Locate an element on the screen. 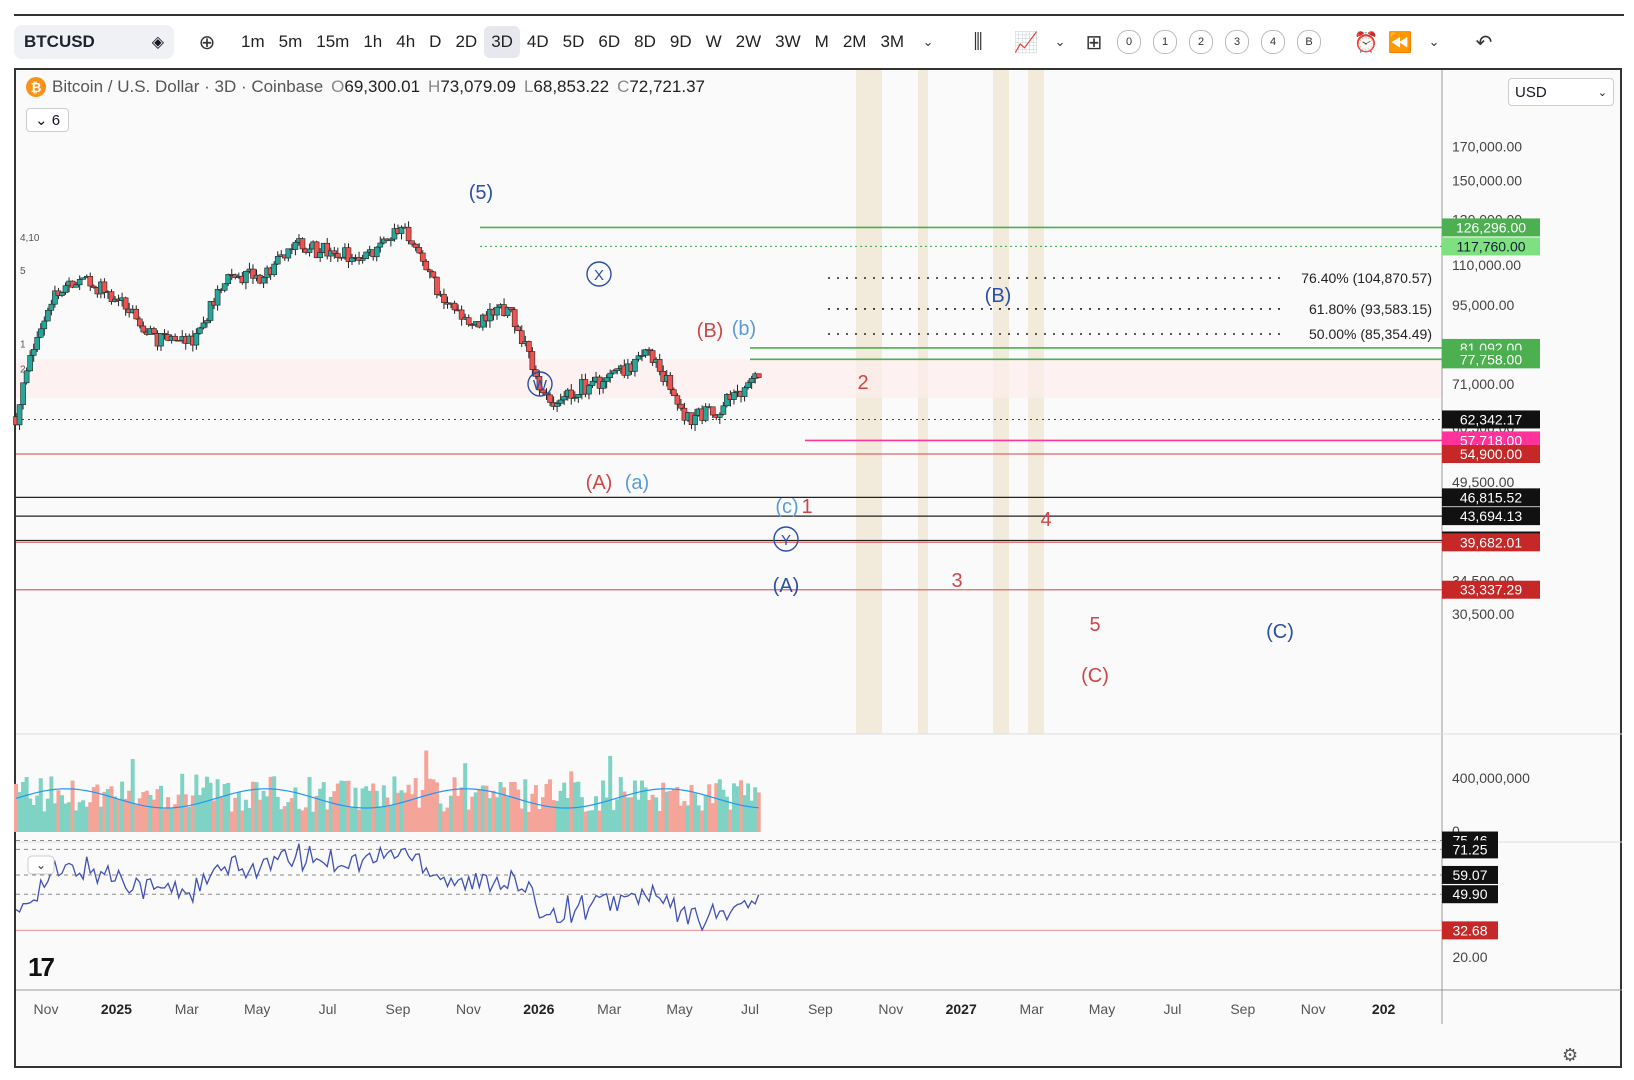 This screenshot has height=1080, width=1634. layout-0: 0 is located at coordinates (1129, 42).